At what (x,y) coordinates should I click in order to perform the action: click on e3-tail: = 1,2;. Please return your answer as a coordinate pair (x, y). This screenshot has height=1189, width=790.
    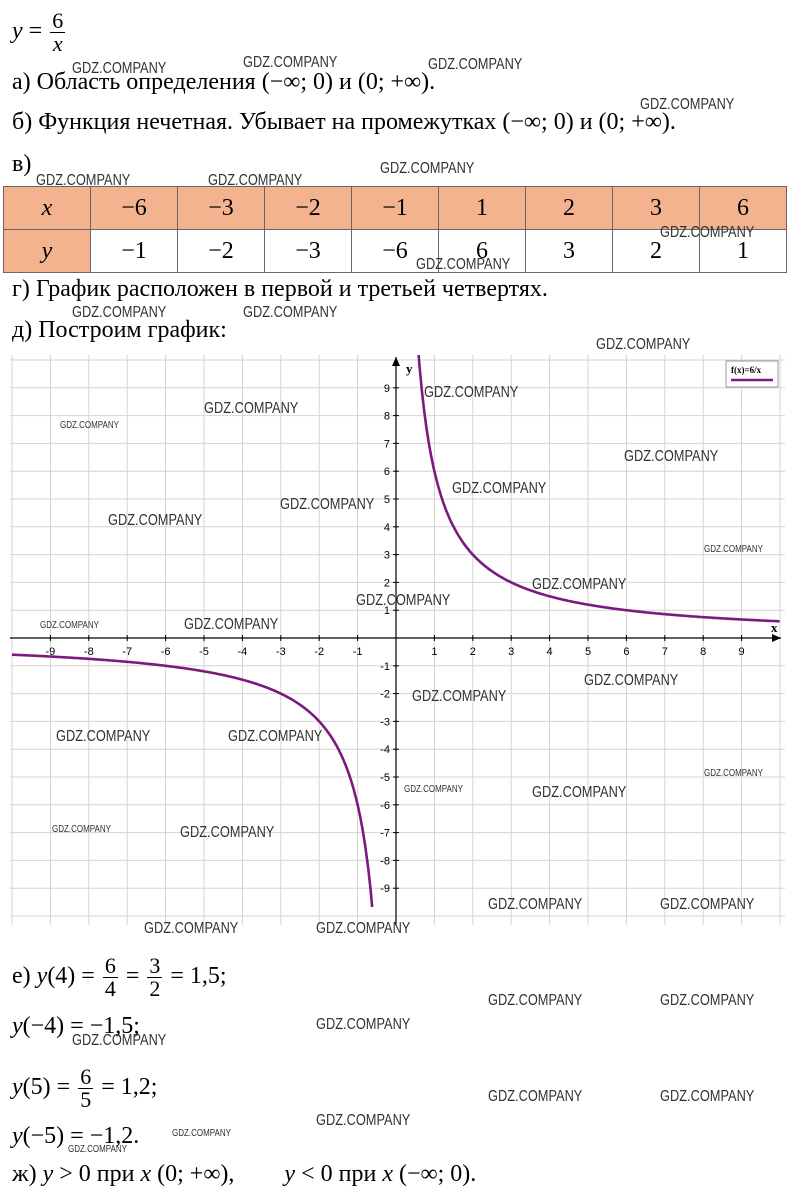
    Looking at the image, I should click on (126, 1087).